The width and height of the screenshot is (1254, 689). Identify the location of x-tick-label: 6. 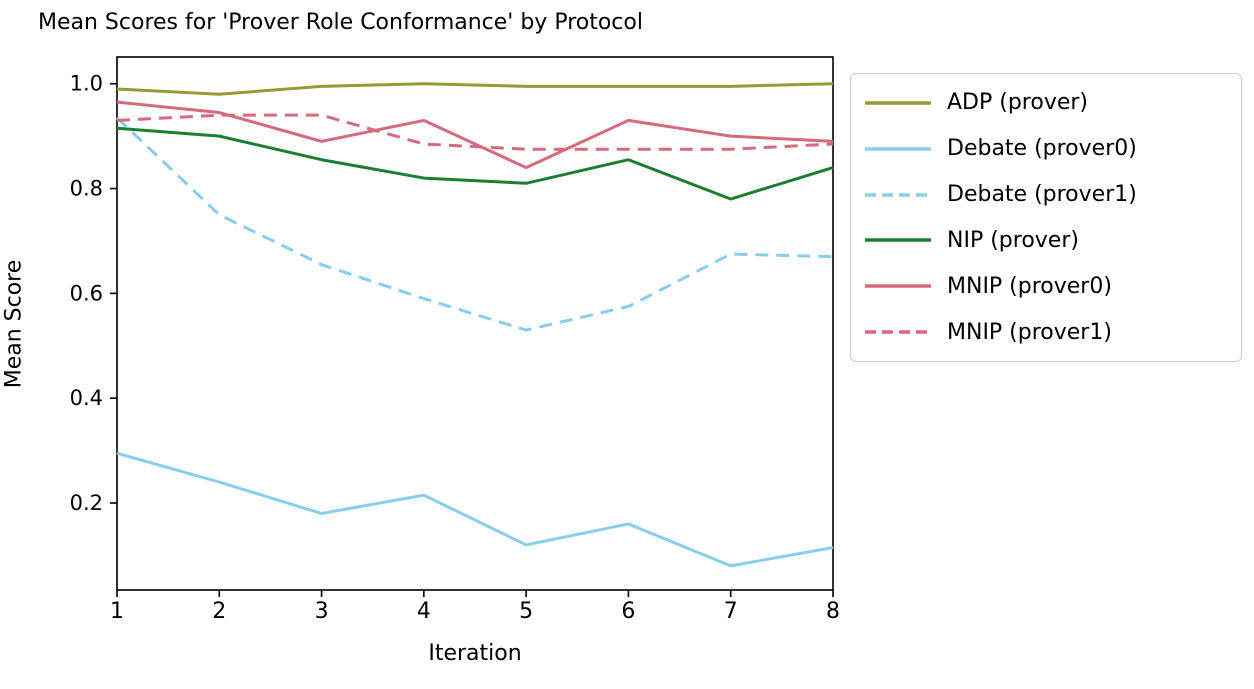
(628, 611).